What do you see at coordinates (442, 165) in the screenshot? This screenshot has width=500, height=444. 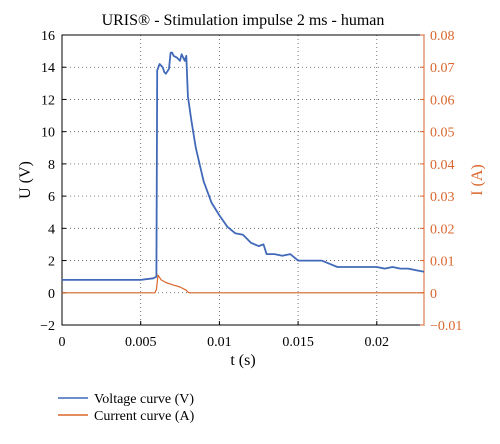 I see `y-right-tick-label: 0.04` at bounding box center [442, 165].